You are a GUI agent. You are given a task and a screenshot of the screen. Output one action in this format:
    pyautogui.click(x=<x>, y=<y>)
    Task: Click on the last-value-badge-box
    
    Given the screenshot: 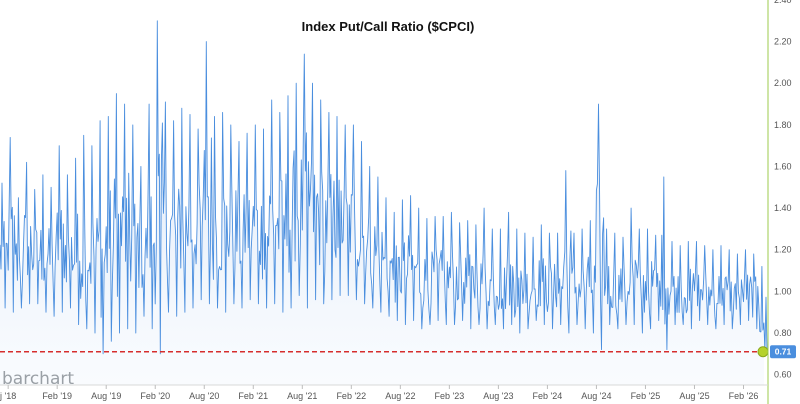 What is the action you would take?
    pyautogui.click(x=783, y=352)
    